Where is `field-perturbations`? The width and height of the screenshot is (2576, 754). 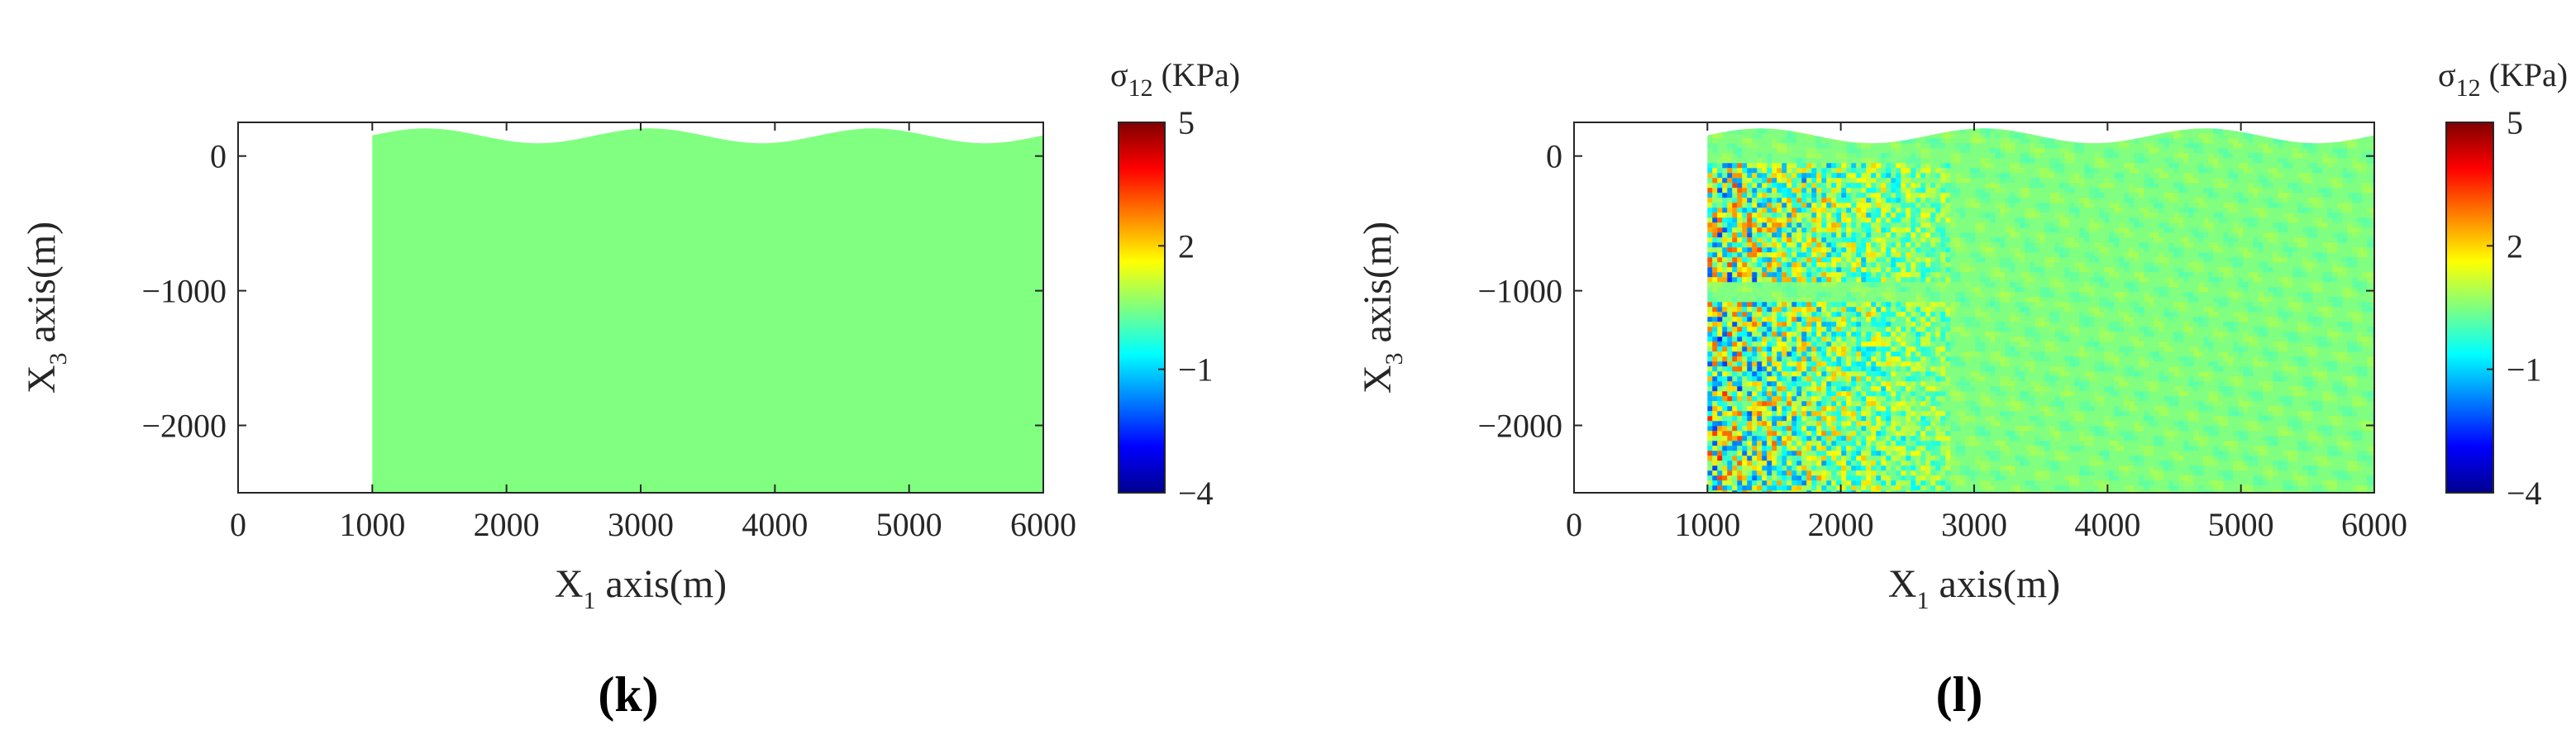 field-perturbations is located at coordinates (2041, 311).